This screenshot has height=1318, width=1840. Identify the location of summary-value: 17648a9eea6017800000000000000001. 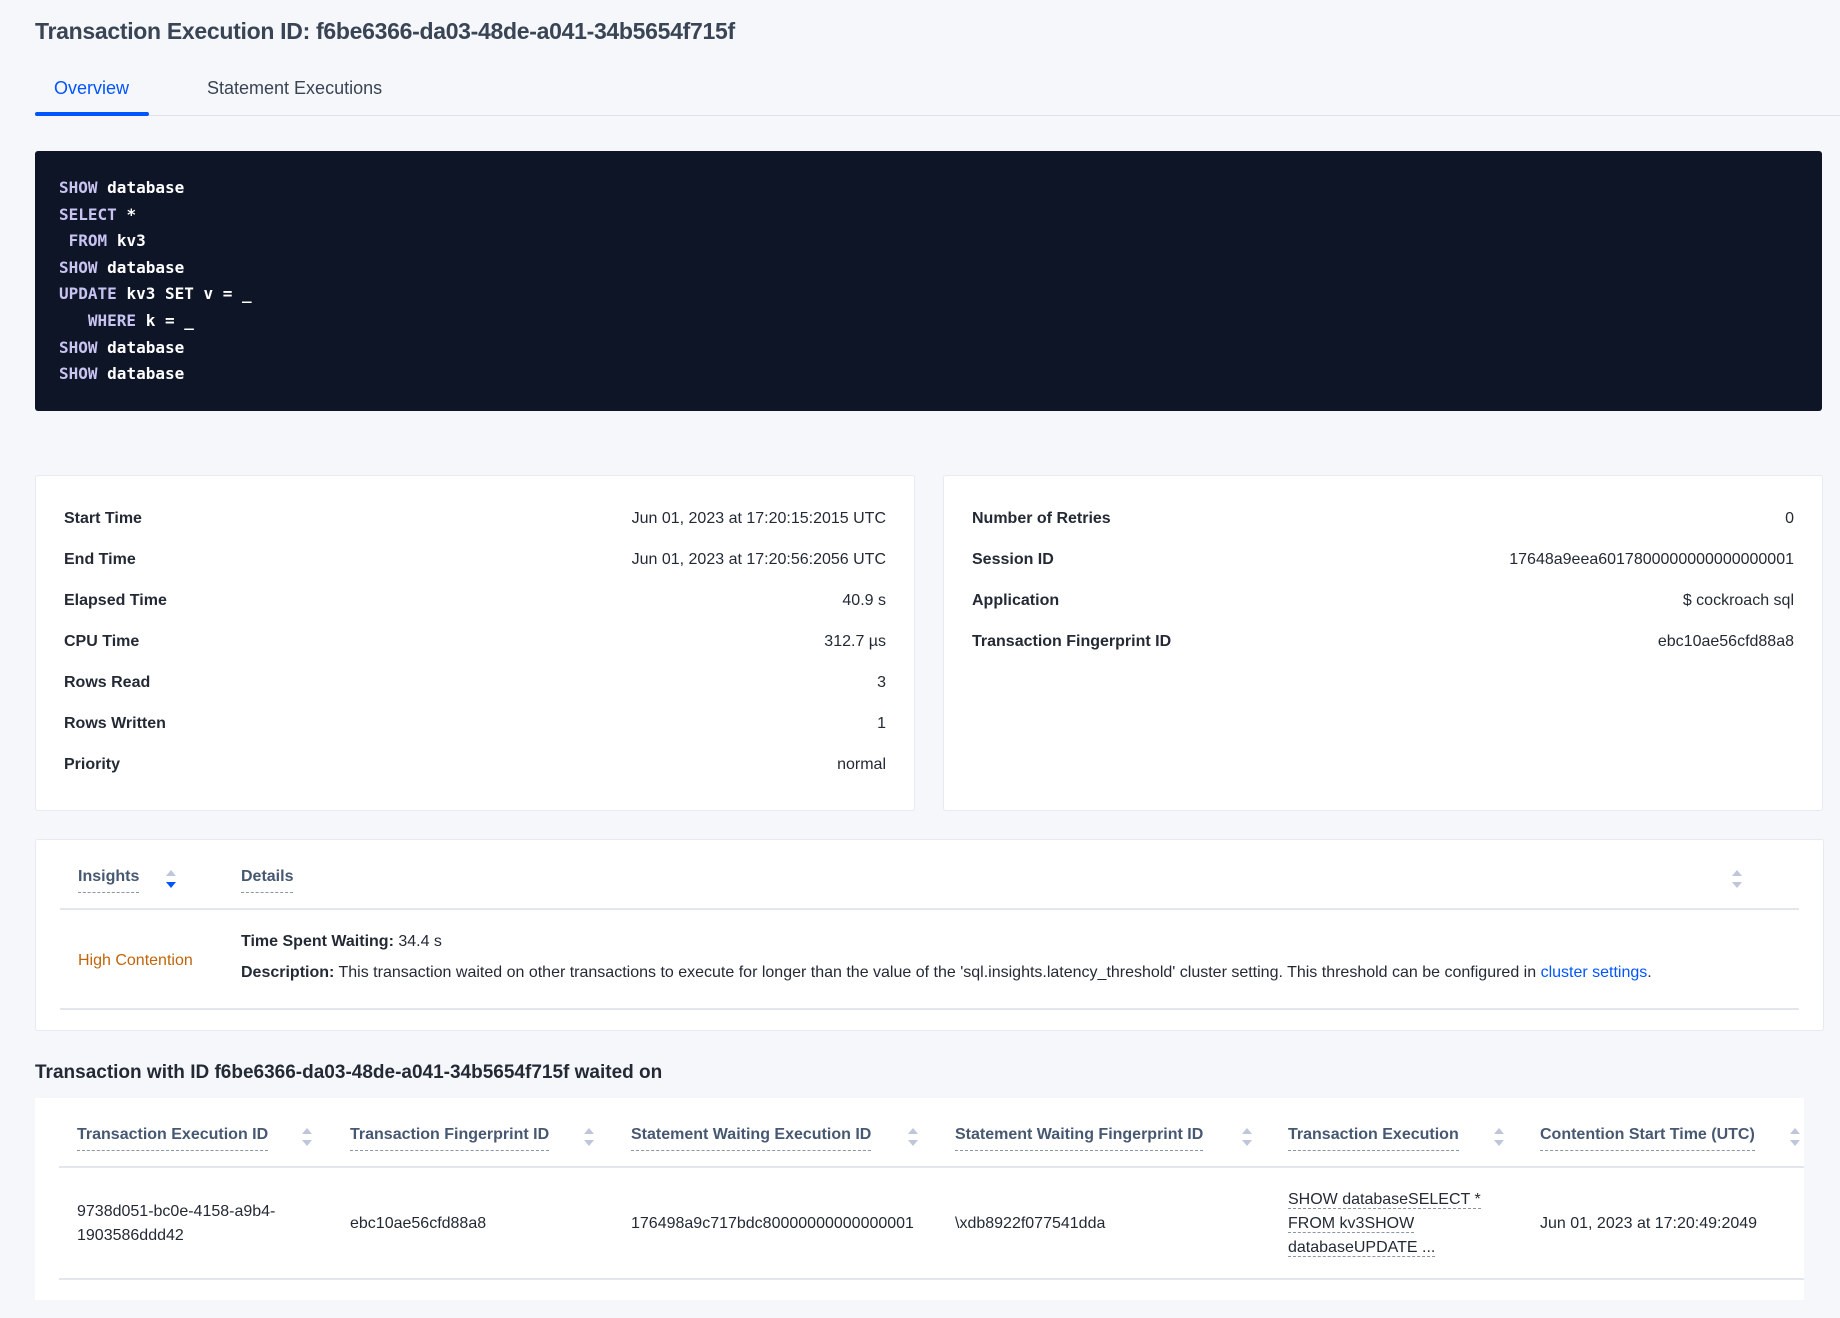
(1651, 559).